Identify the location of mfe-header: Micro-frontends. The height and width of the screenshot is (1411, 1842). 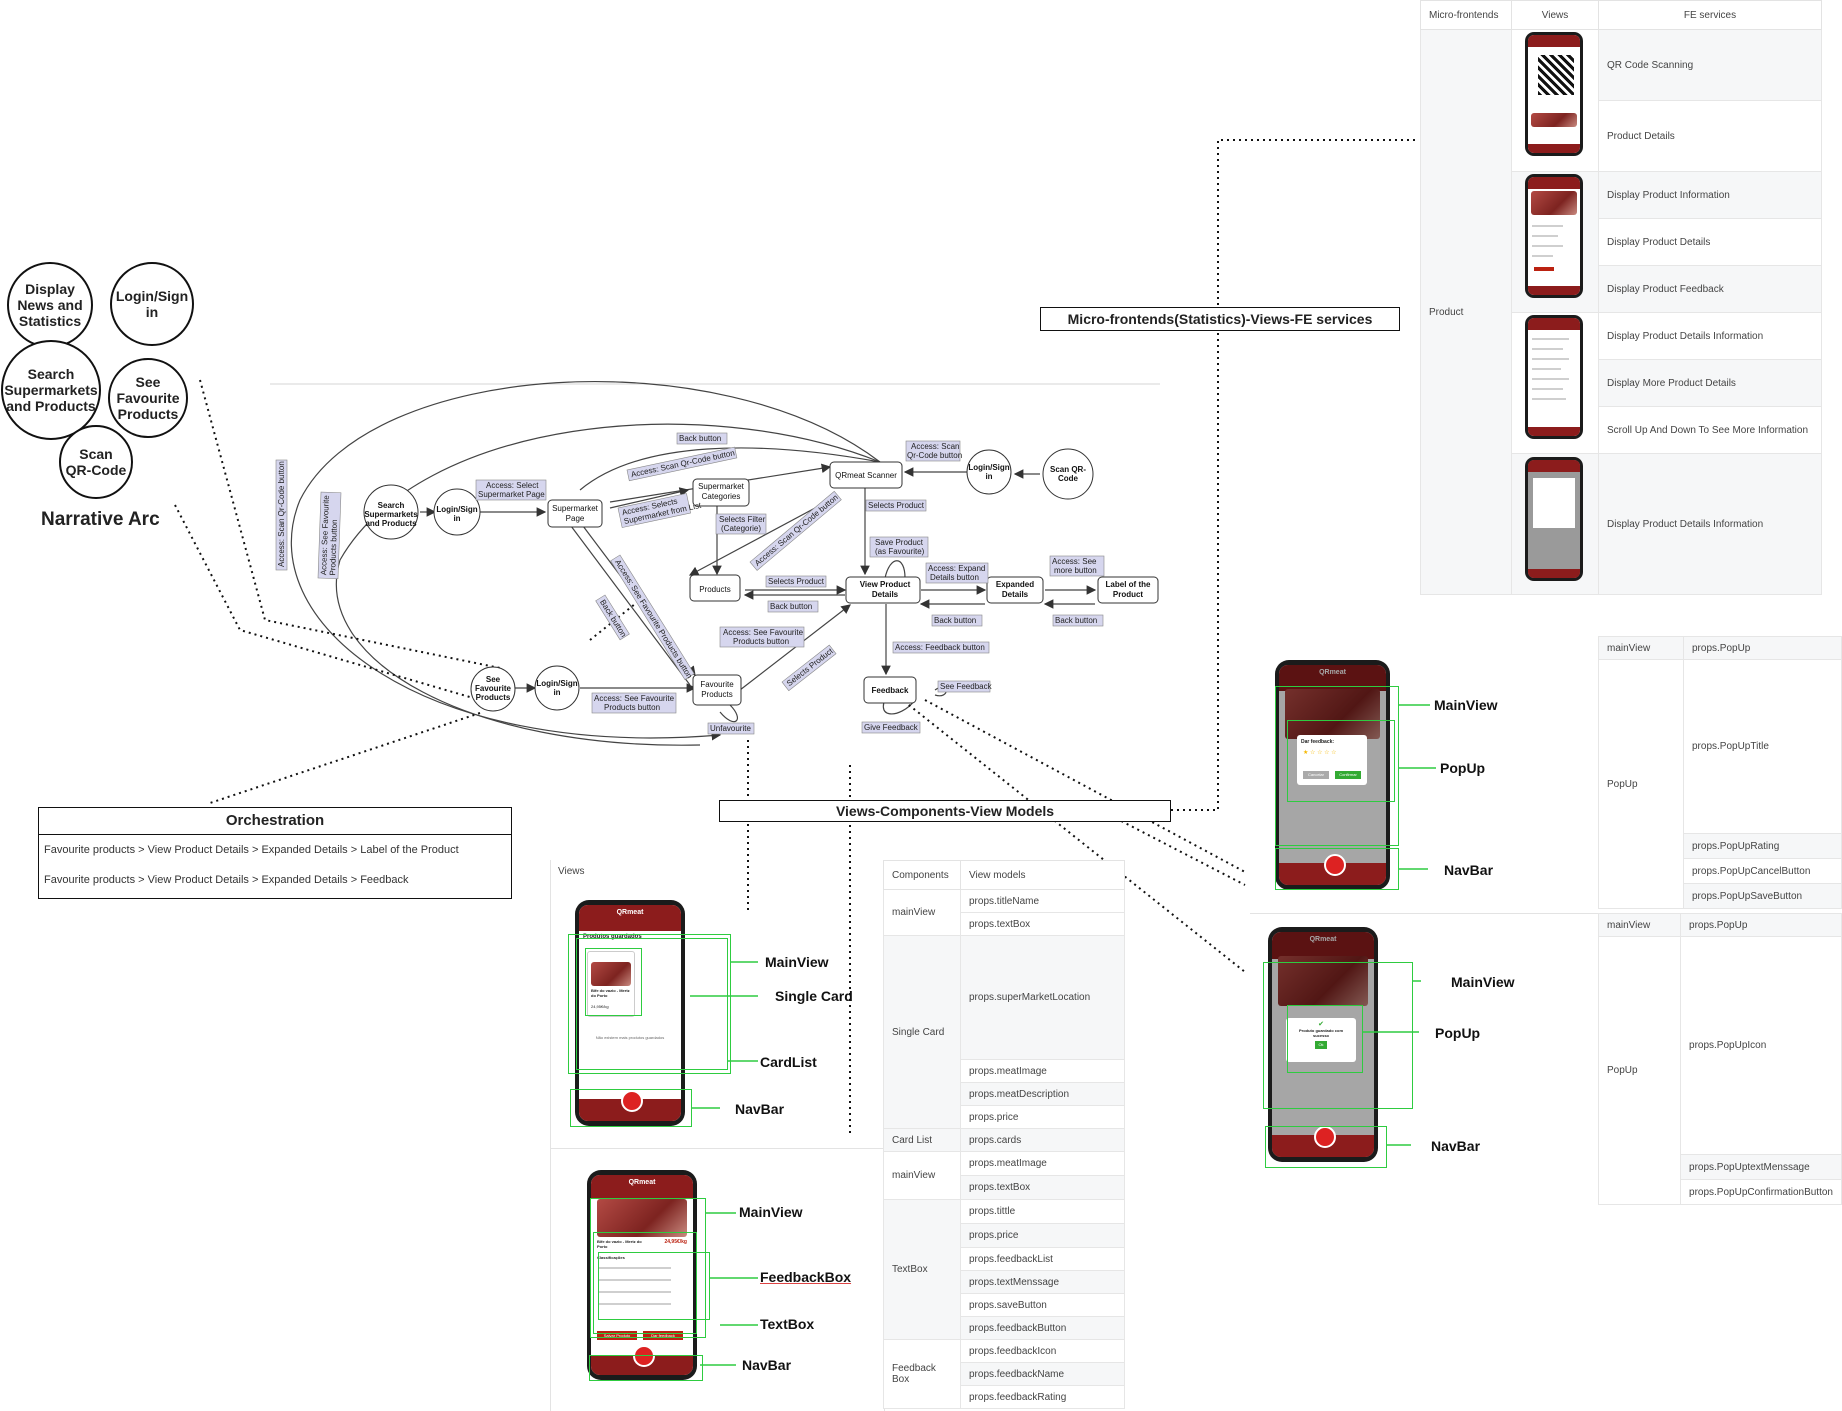
(1466, 15).